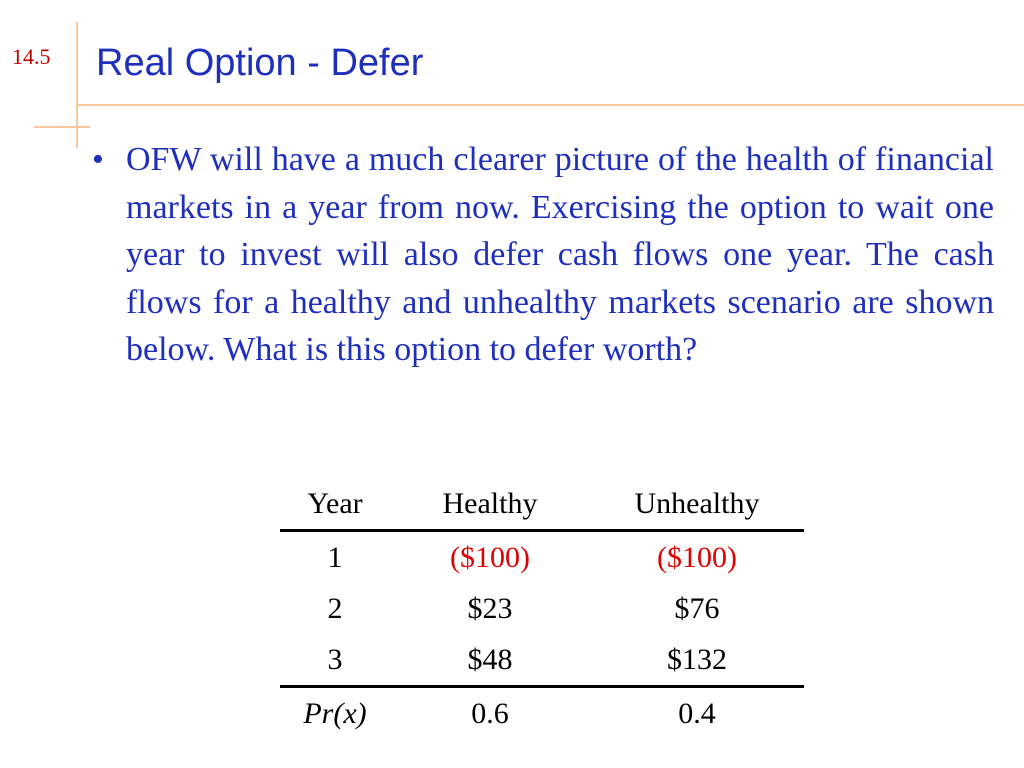 Image resolution: width=1024 pixels, height=768 pixels. Describe the element at coordinates (697, 608) in the screenshot. I see `unhealthy-cell: $76` at that location.